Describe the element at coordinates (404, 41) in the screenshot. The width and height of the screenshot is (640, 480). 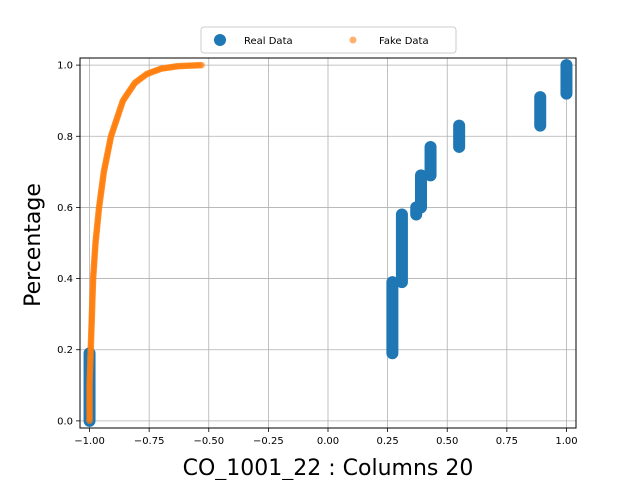
I see `legend-fake-label: Fake Data` at that location.